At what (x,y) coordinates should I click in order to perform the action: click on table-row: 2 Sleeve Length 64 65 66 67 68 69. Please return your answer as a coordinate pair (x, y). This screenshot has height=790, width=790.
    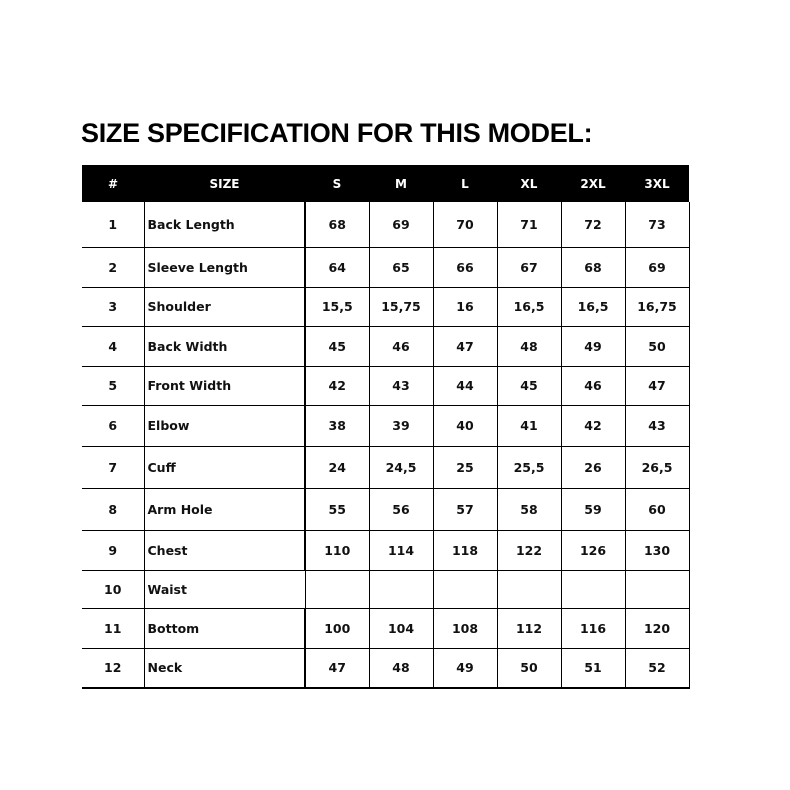
    Looking at the image, I should click on (386, 267).